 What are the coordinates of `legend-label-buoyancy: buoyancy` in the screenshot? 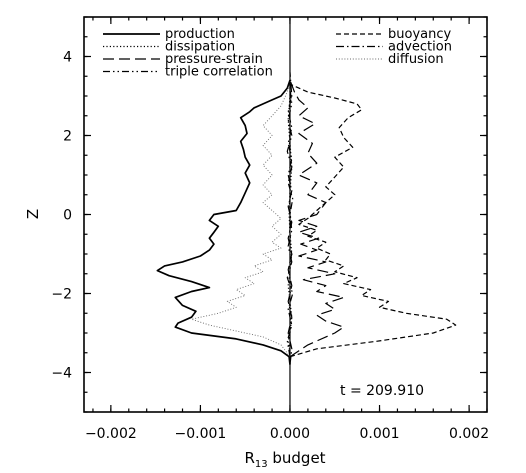 It's located at (419, 34).